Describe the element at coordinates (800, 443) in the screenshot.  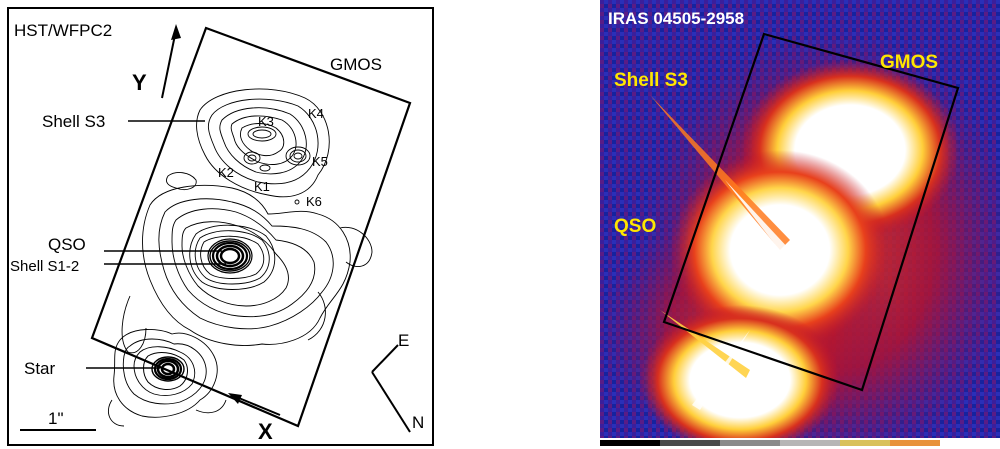
I see `color-bar` at that location.